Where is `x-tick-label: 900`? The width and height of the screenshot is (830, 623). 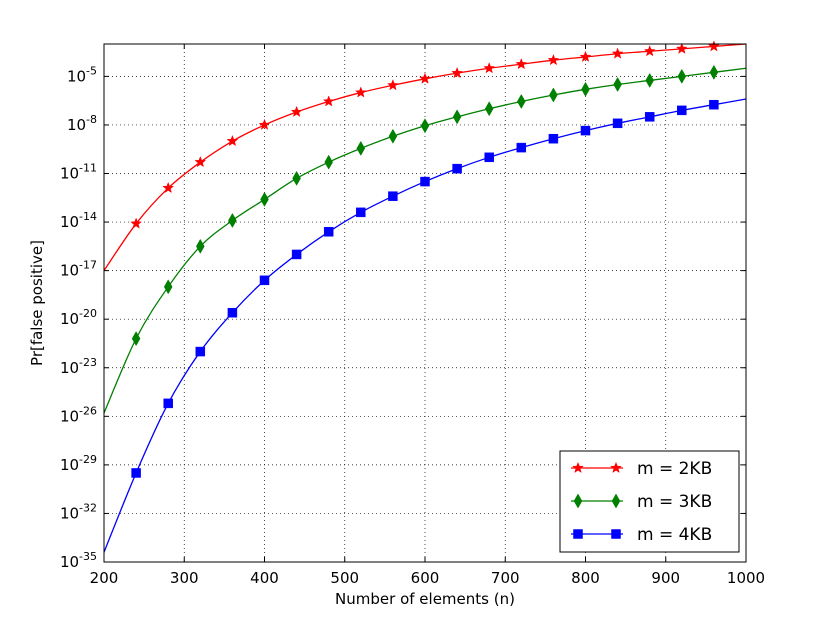
x-tick-label: 900 is located at coordinates (665, 578).